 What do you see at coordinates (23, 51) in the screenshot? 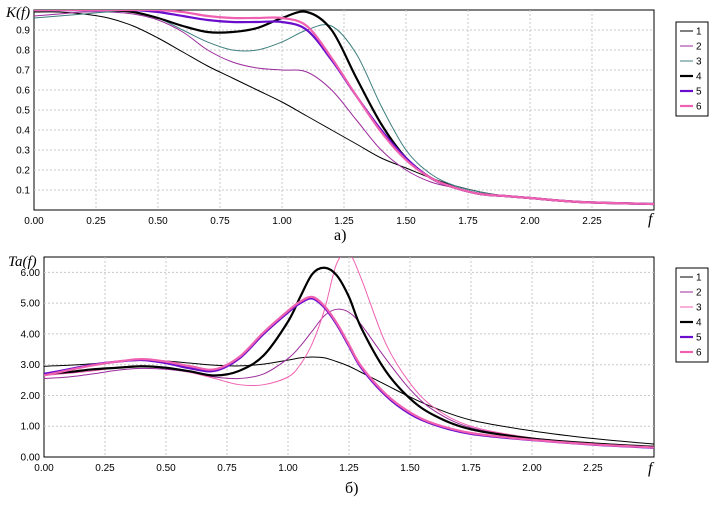
I see `y-tick-label: 0.8` at bounding box center [23, 51].